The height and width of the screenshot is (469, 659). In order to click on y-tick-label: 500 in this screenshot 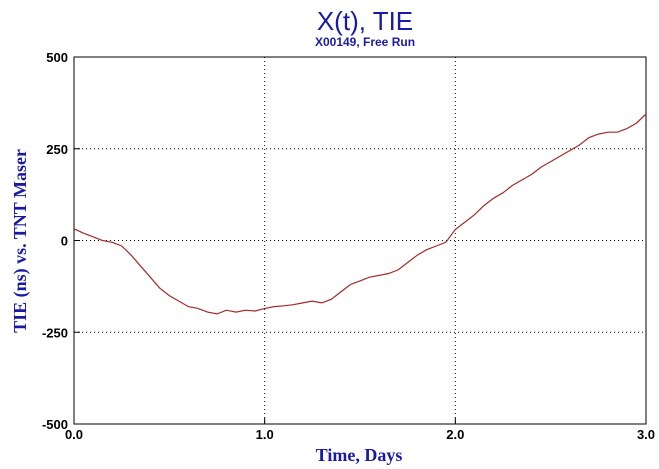, I will do `click(57, 57)`.